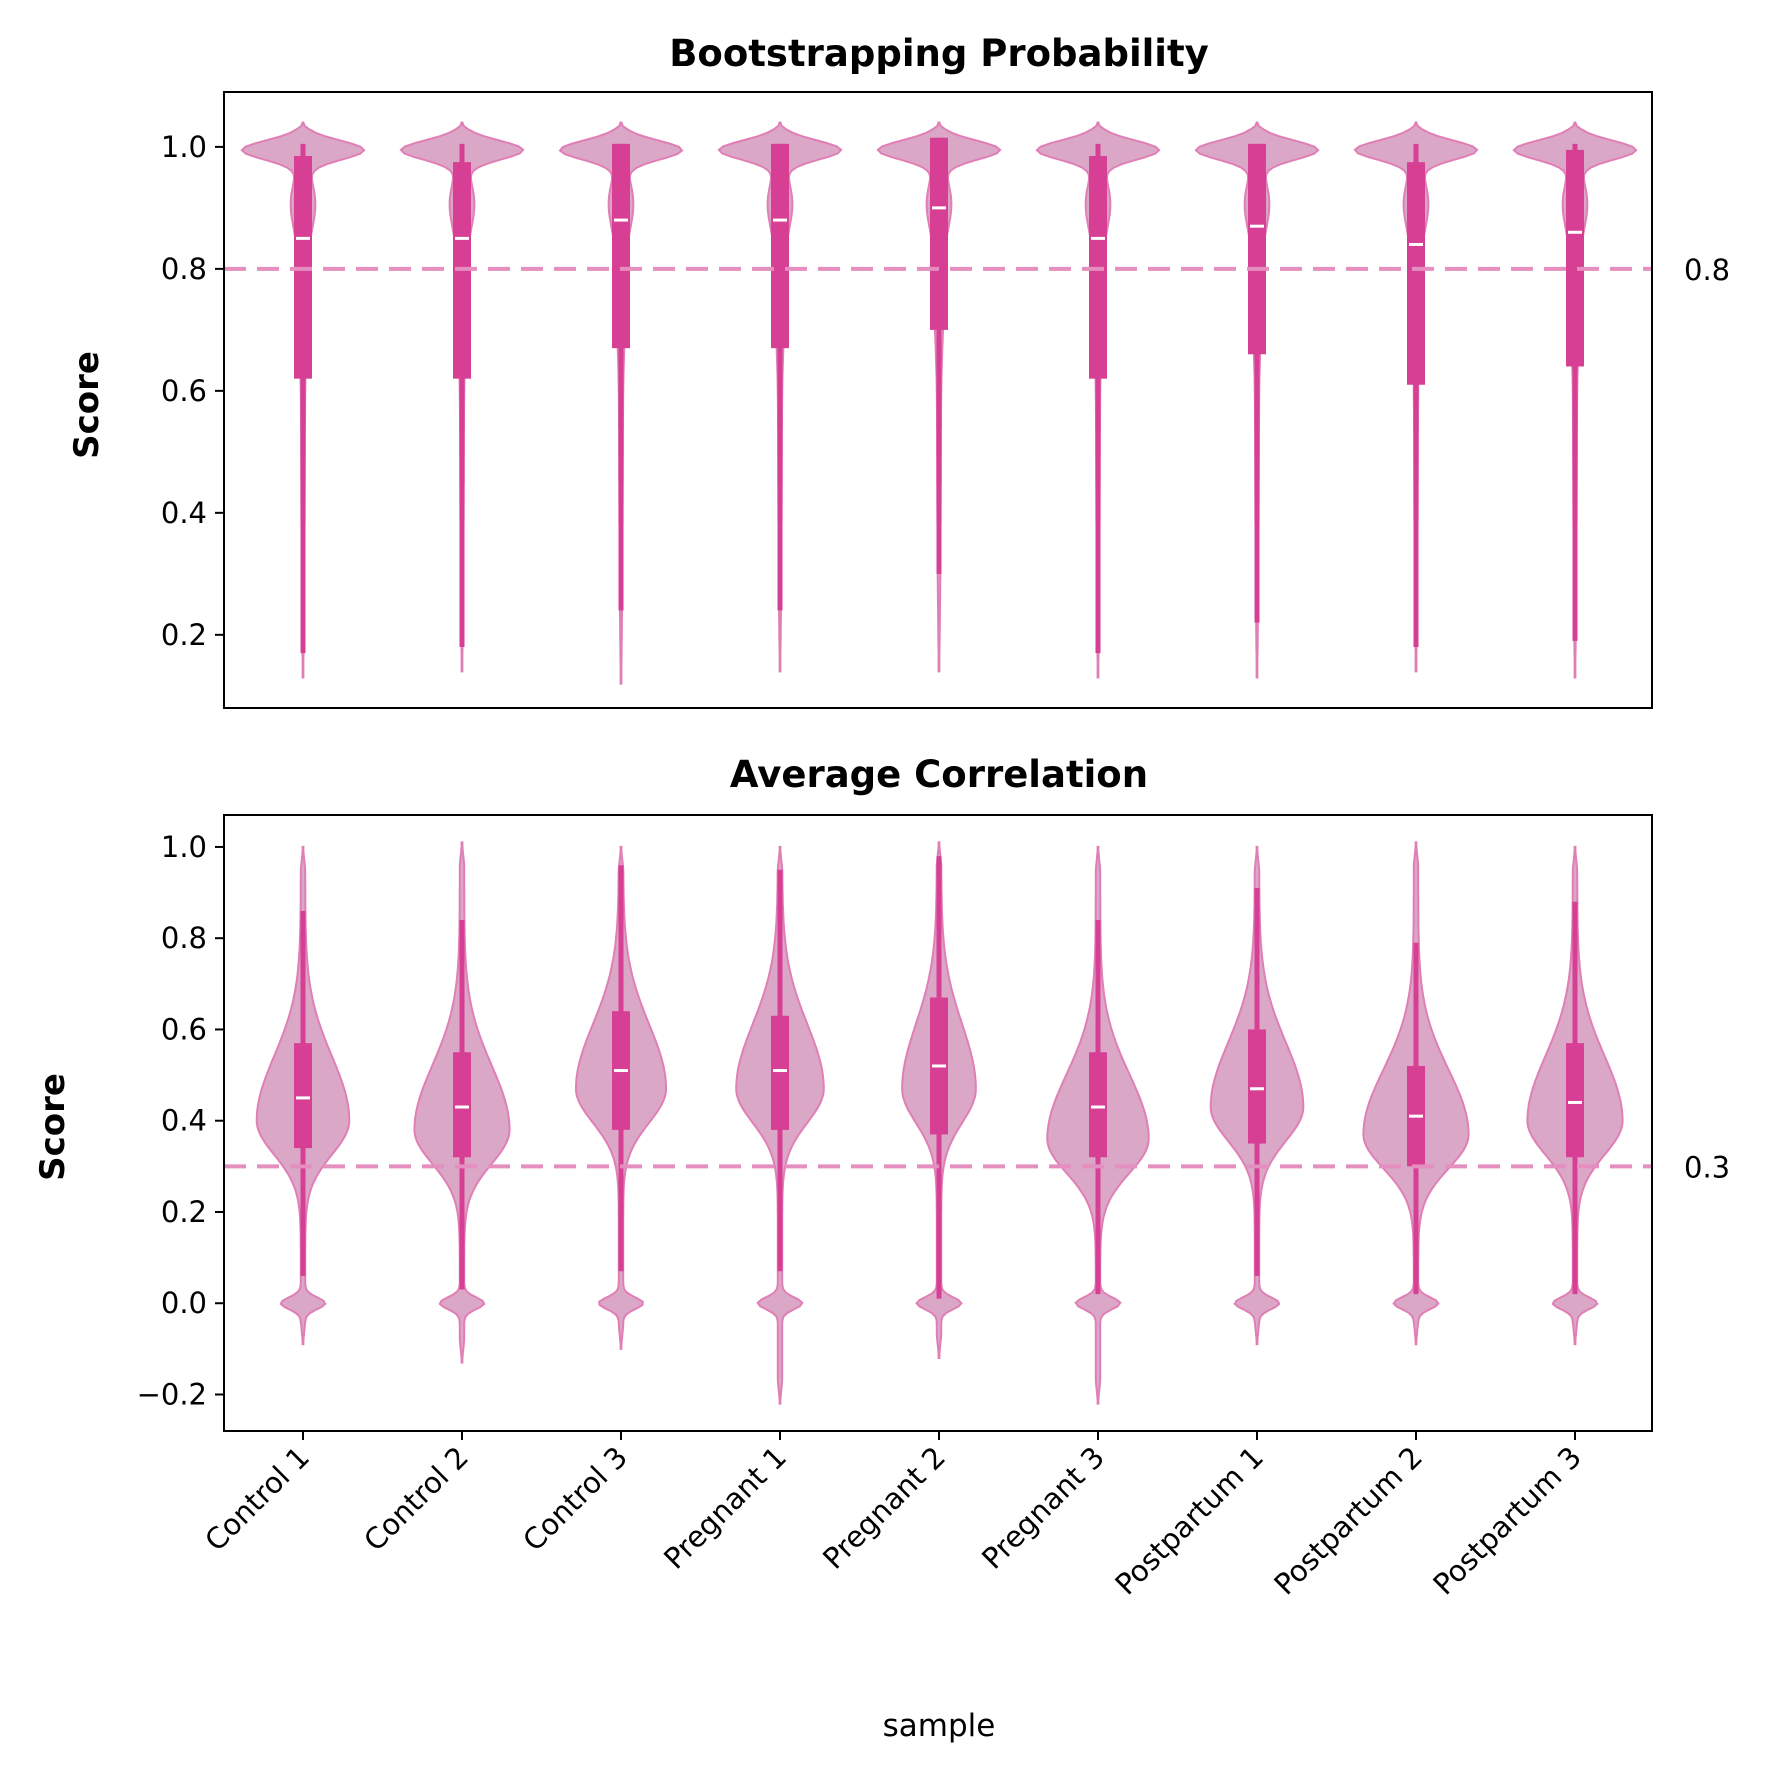 The image size is (1770, 1767). What do you see at coordinates (172, 1394) in the screenshot?
I see `y-tick-label: −0.2` at bounding box center [172, 1394].